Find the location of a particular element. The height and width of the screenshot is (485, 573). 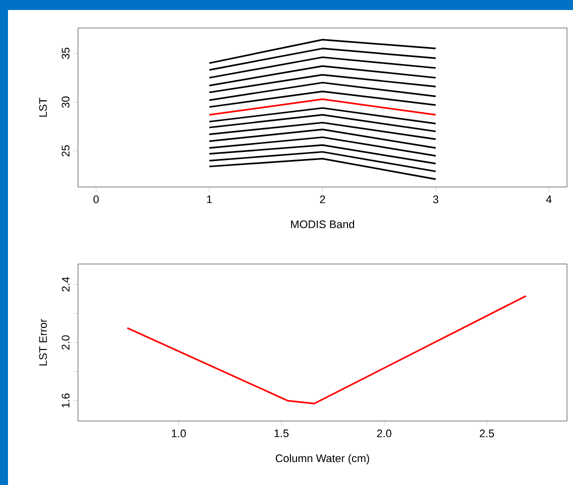

x-tick-label: 1 is located at coordinates (209, 200).